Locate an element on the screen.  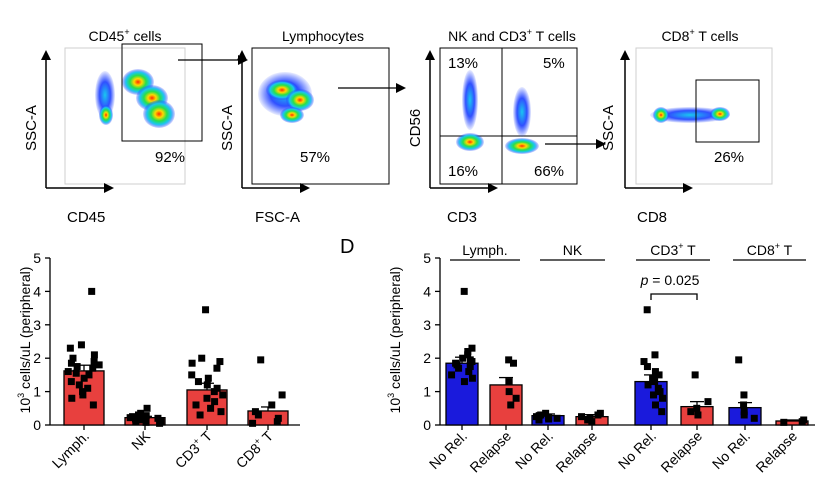
y-tick-label: 3 is located at coordinates (427, 325).